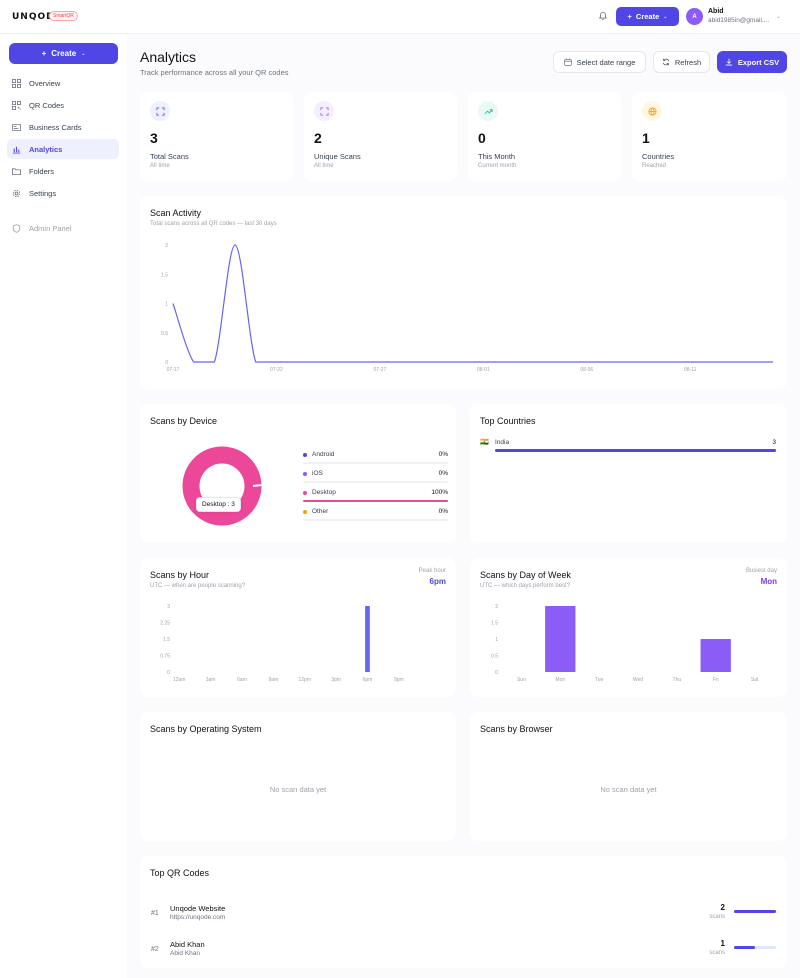  What do you see at coordinates (647, 16) in the screenshot?
I see `header-create-button: + Create ⌄` at bounding box center [647, 16].